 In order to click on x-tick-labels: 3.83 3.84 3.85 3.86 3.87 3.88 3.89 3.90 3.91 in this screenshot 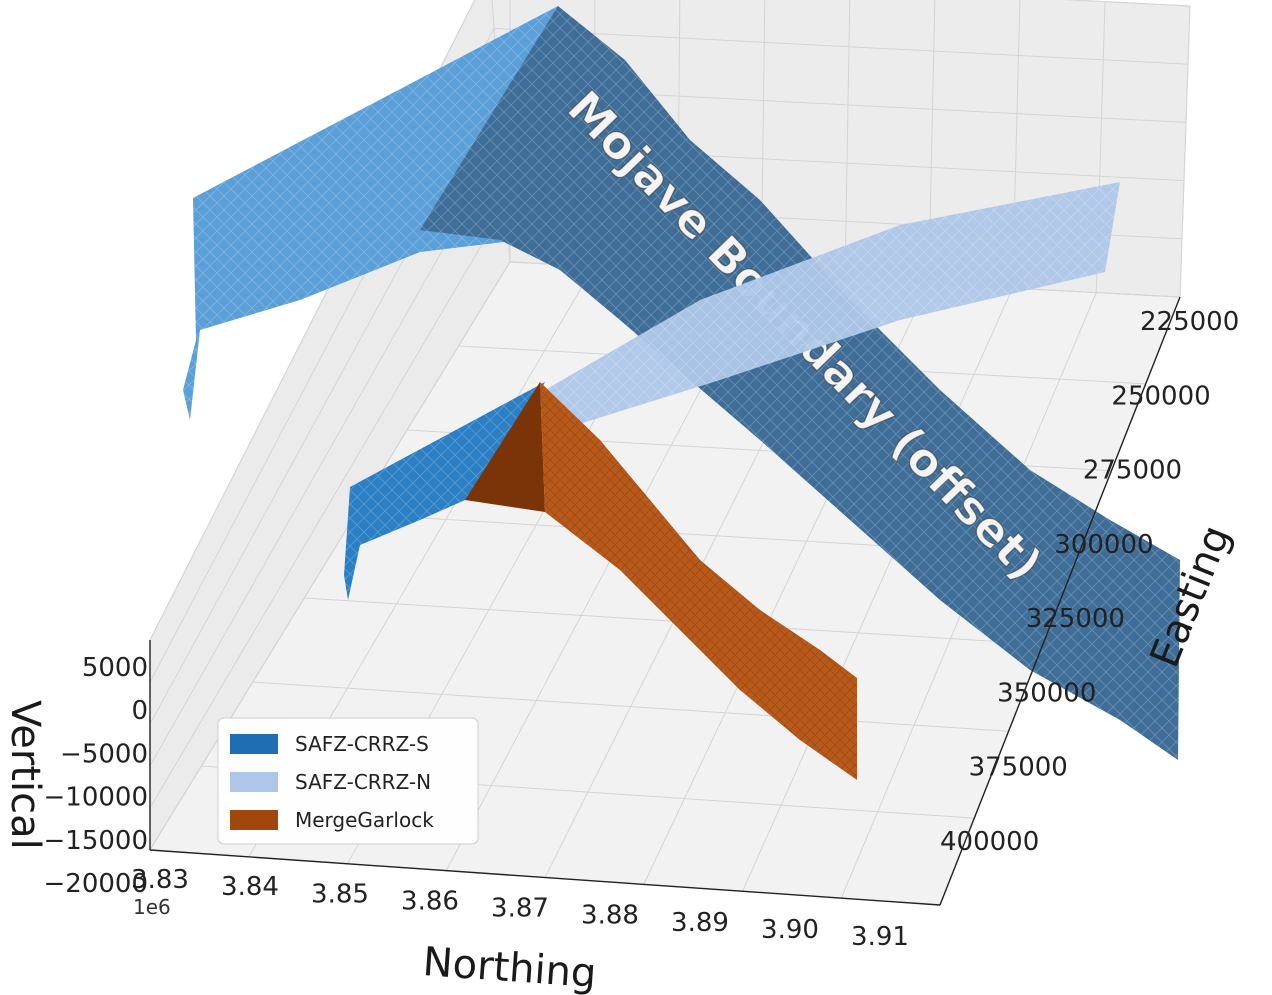, I will do `click(520, 908)`.